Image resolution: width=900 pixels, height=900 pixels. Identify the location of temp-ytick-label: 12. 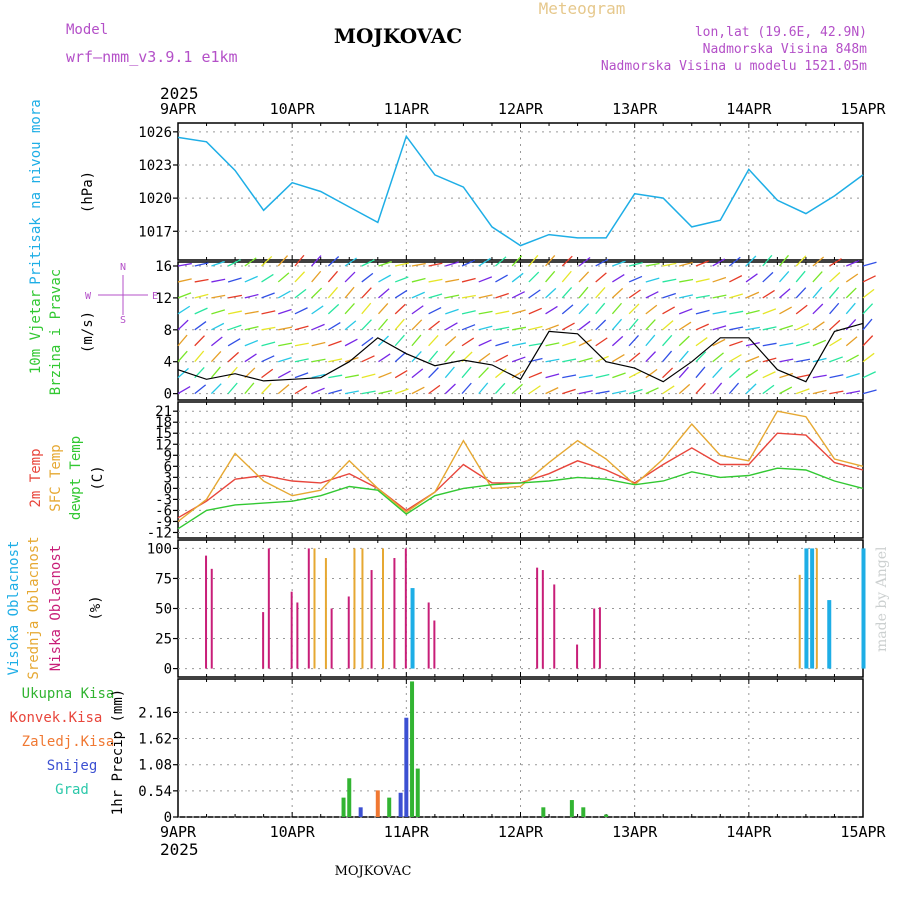
(163, 445).